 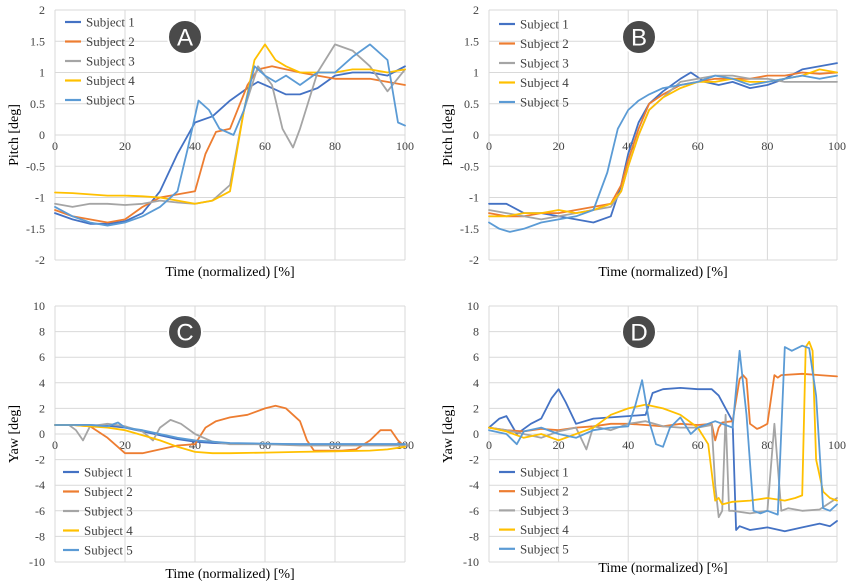 What do you see at coordinates (40, 485) in the screenshot?
I see `y-tick-label: -4` at bounding box center [40, 485].